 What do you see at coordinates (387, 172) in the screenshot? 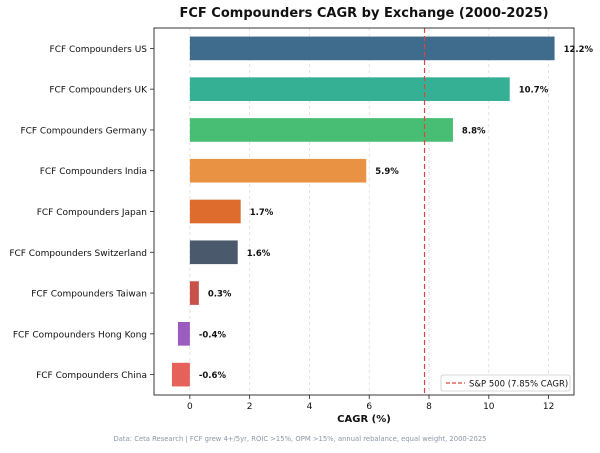
I see `data-label: 5.9%` at bounding box center [387, 172].